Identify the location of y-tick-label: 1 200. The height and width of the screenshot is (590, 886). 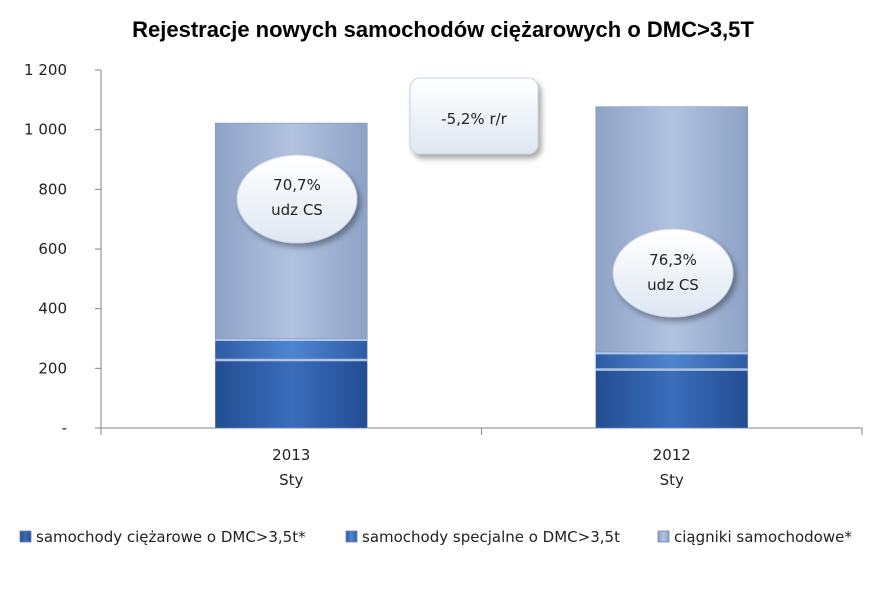
(45, 70).